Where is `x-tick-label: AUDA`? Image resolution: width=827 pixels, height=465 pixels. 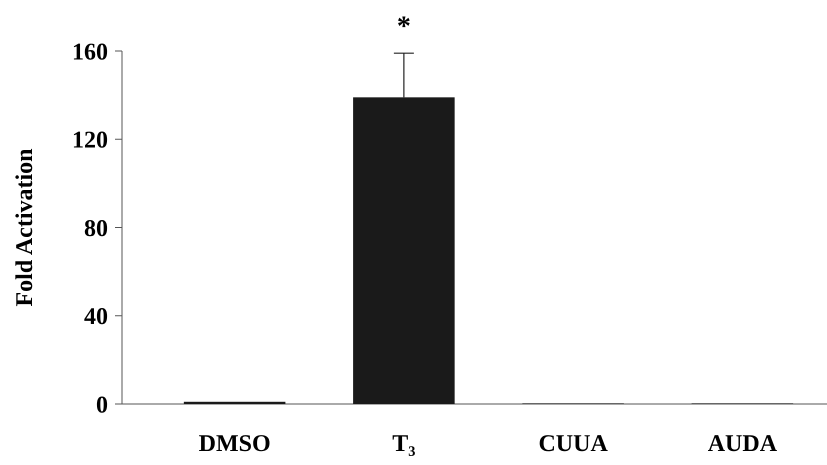 x-tick-label: AUDA is located at coordinates (743, 444).